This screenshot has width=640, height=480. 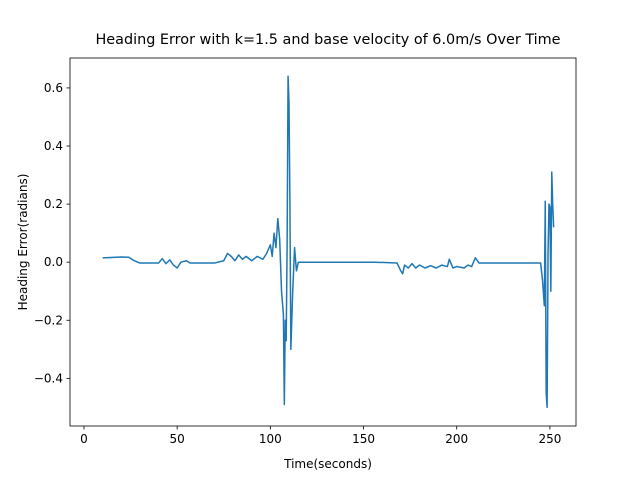 What do you see at coordinates (23, 242) in the screenshot?
I see `y-axis-label: Heading Error(radians)` at bounding box center [23, 242].